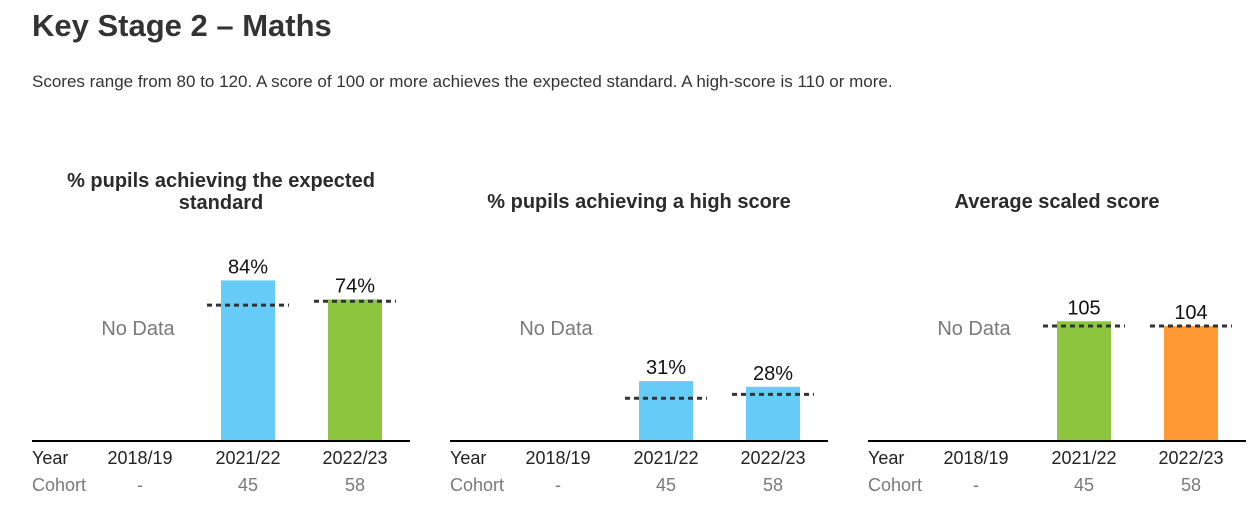 This screenshot has height=523, width=1260. What do you see at coordinates (1190, 313) in the screenshot?
I see `value-label: 104` at bounding box center [1190, 313].